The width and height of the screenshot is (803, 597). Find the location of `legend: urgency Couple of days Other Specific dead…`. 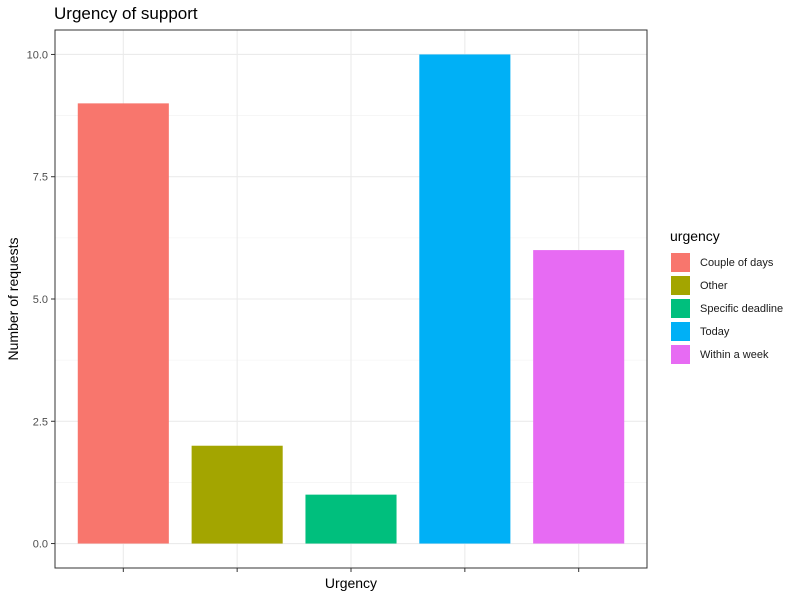

legend: urgency Couple of days Other Specific dead… is located at coordinates (726, 297).